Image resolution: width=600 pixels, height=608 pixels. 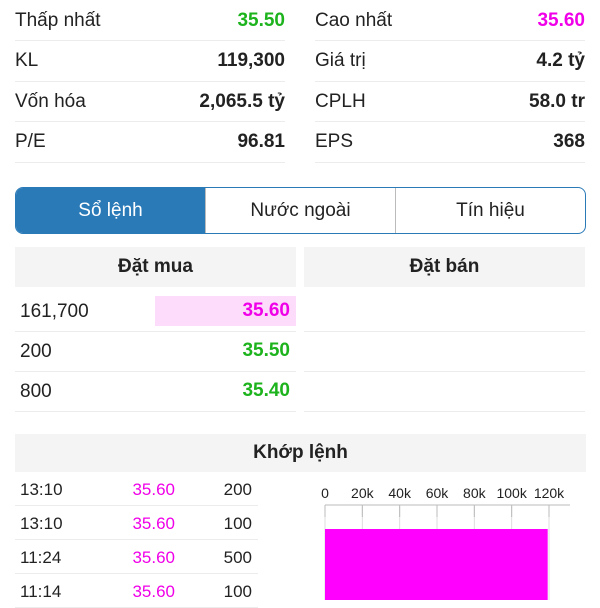 I want to click on buy-row: 800 35.40, so click(x=155, y=392).